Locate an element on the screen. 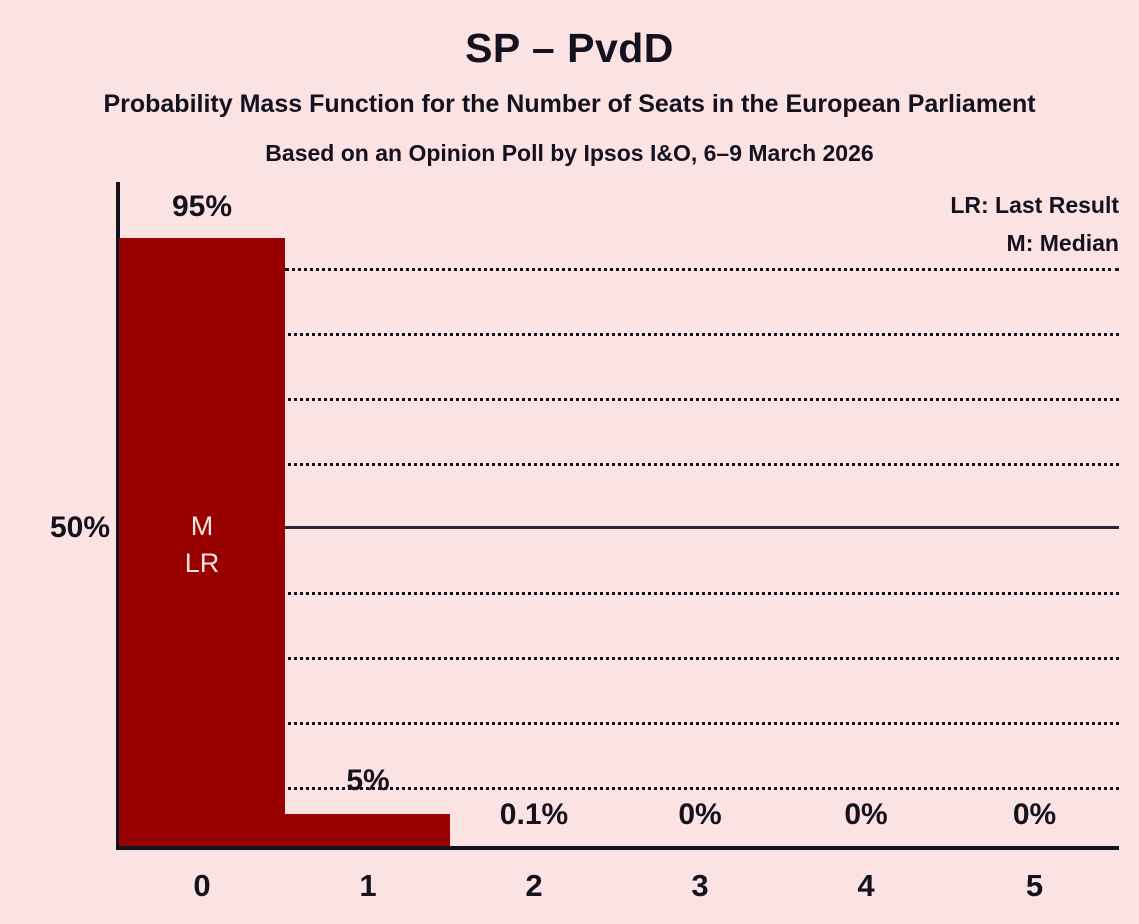 Image resolution: width=1139 pixels, height=924 pixels. legend-item-median: M: Median is located at coordinates (1062, 243).